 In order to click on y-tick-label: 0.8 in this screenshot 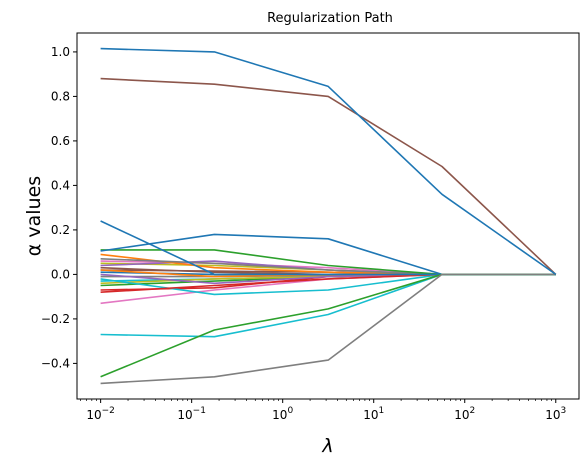, I will do `click(60, 96)`.